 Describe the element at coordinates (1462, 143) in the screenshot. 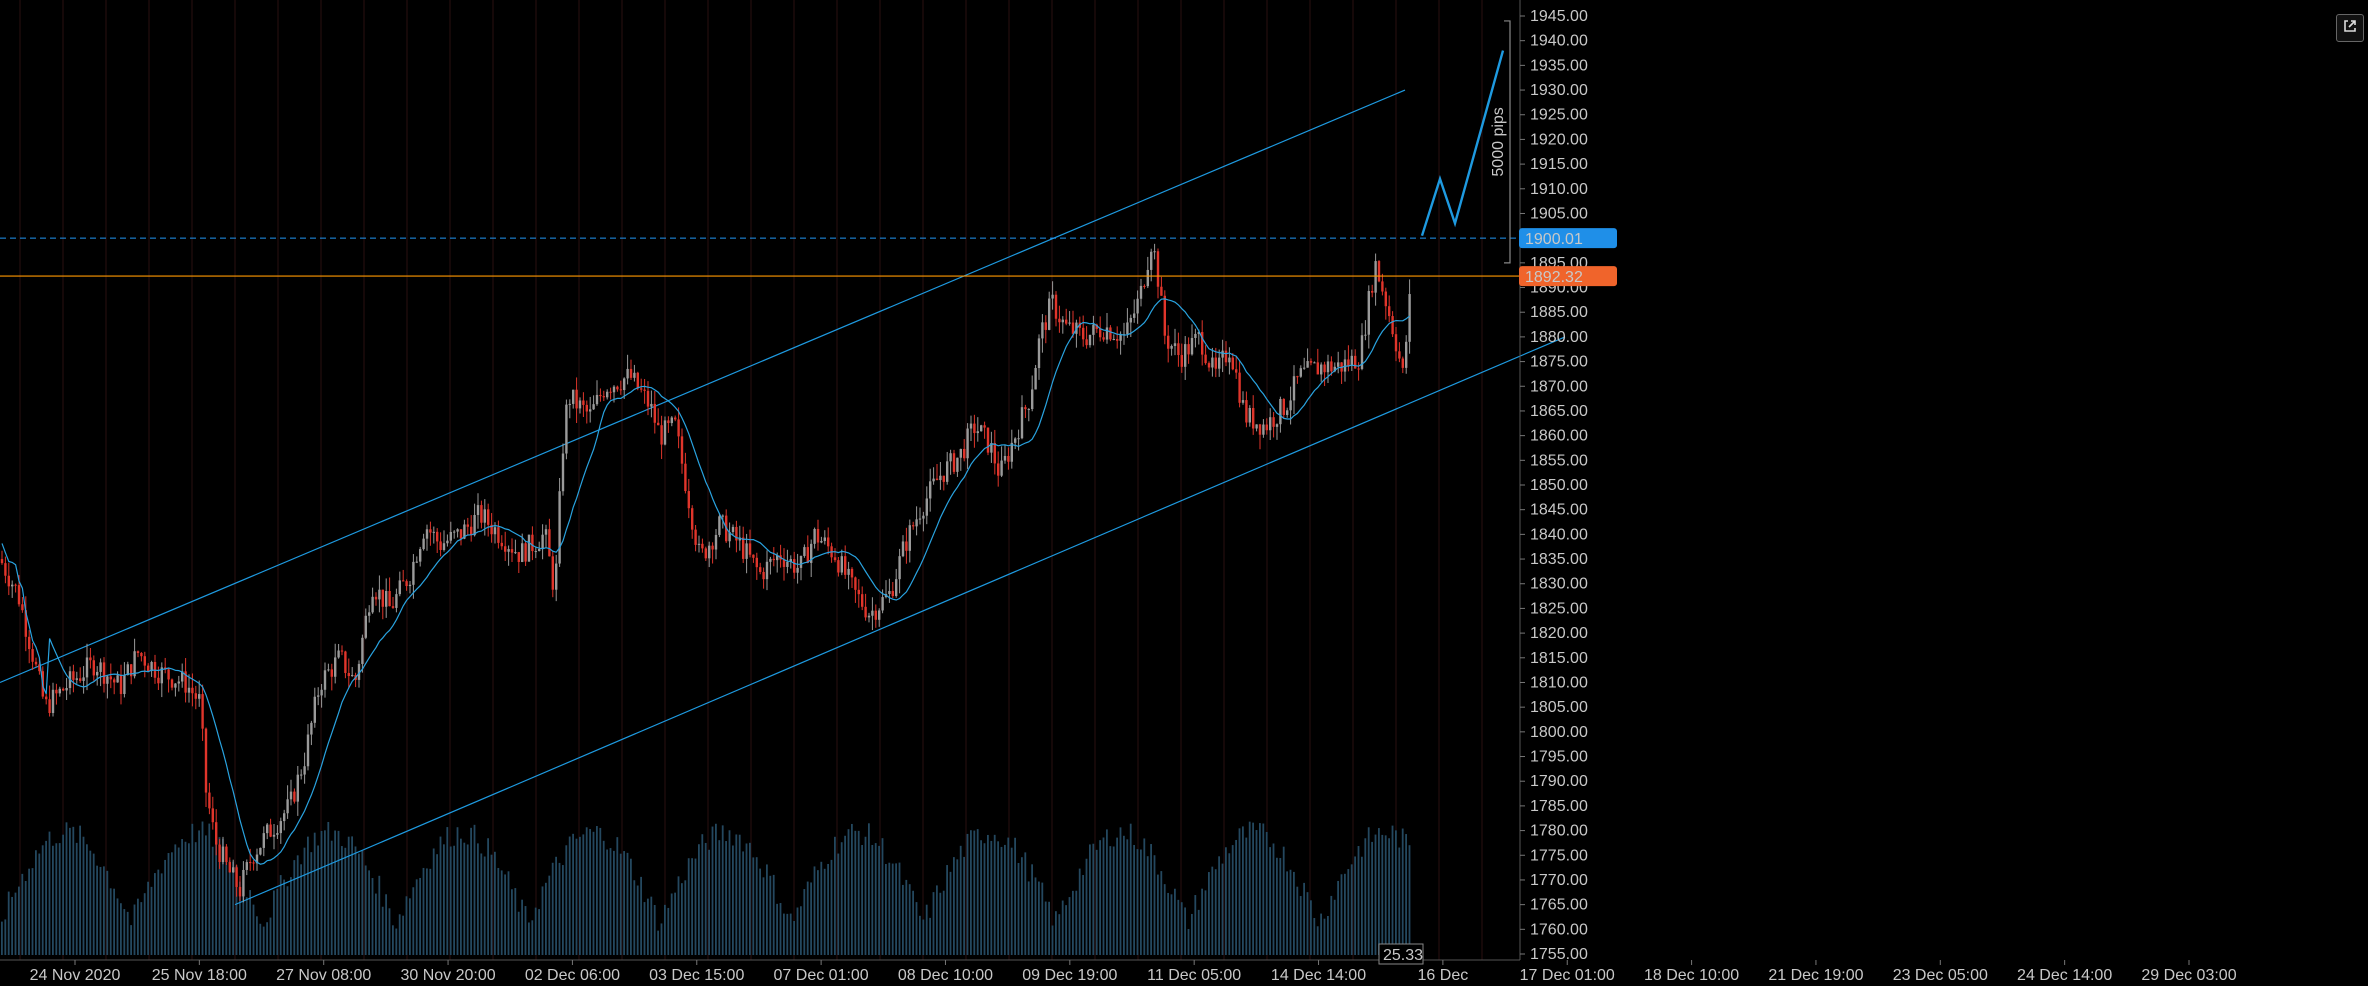

I see `projection-drawing` at that location.